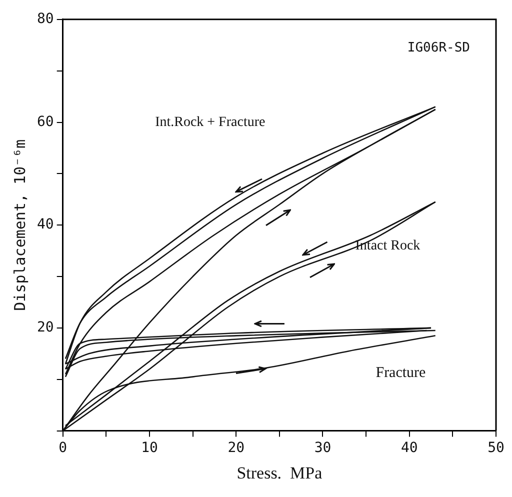 Image resolution: width=512 pixels, height=497 pixels. I want to click on y-tick-label: 40, so click(45, 224).